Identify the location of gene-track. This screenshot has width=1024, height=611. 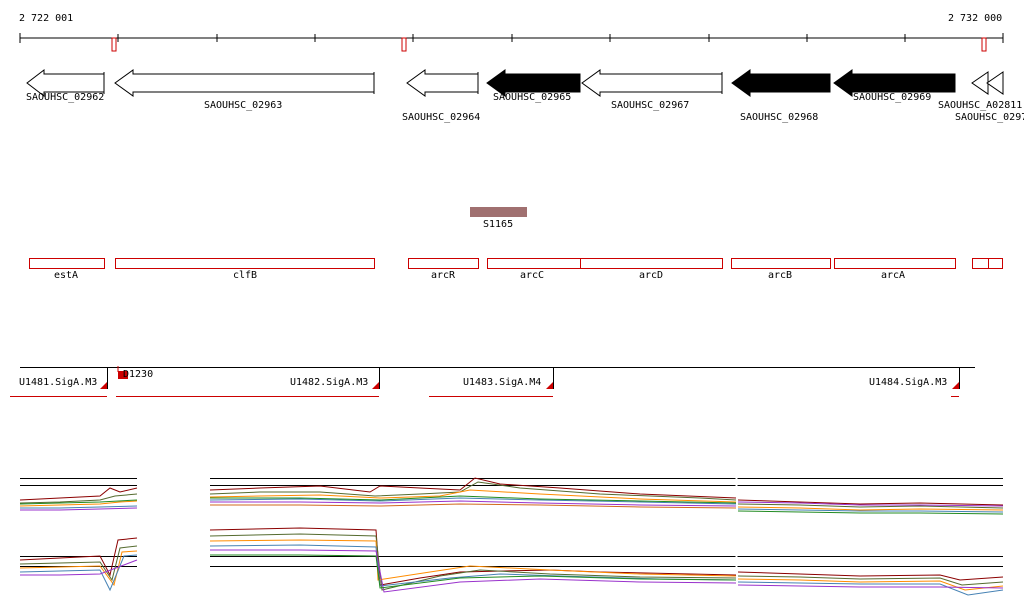
(515, 83).